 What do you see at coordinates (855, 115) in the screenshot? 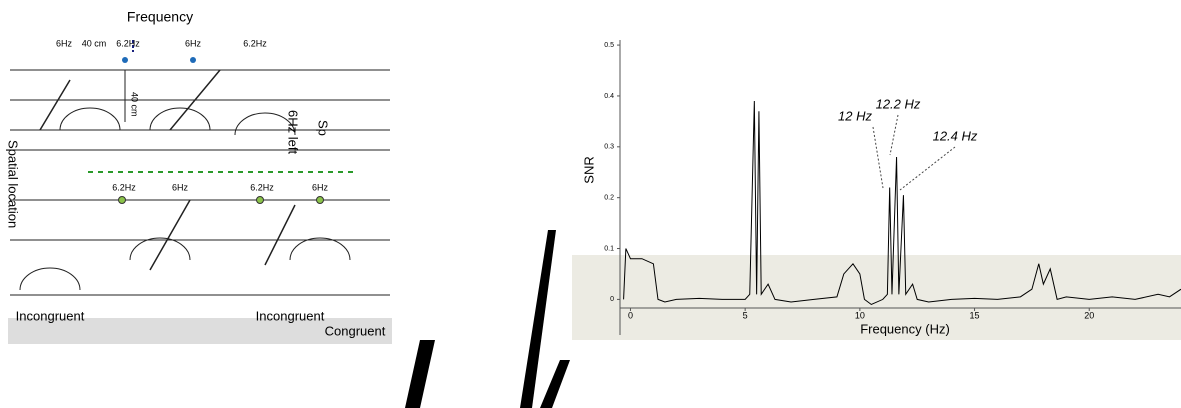
I see `annotation: 12 Hz` at bounding box center [855, 115].